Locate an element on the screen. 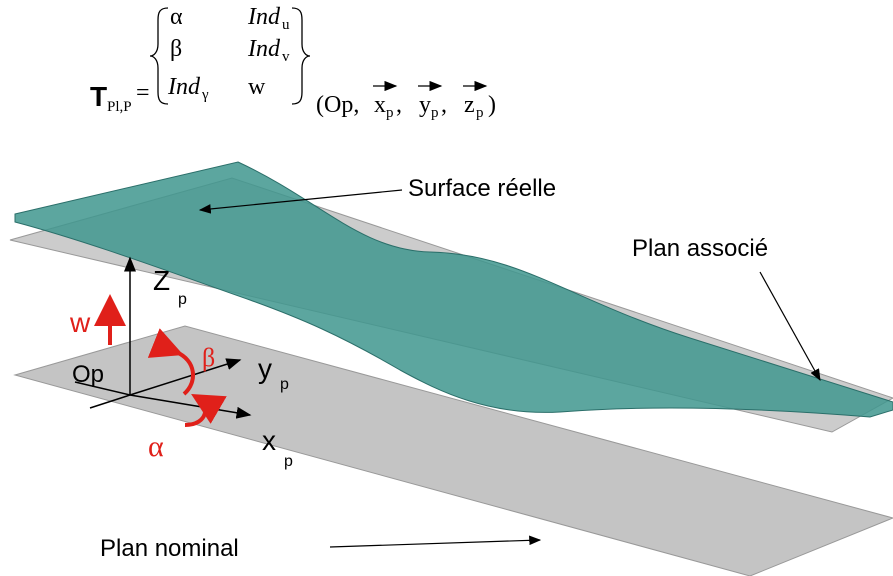 The height and width of the screenshot is (576, 893). row-2-left: Ind is located at coordinates (184, 87).